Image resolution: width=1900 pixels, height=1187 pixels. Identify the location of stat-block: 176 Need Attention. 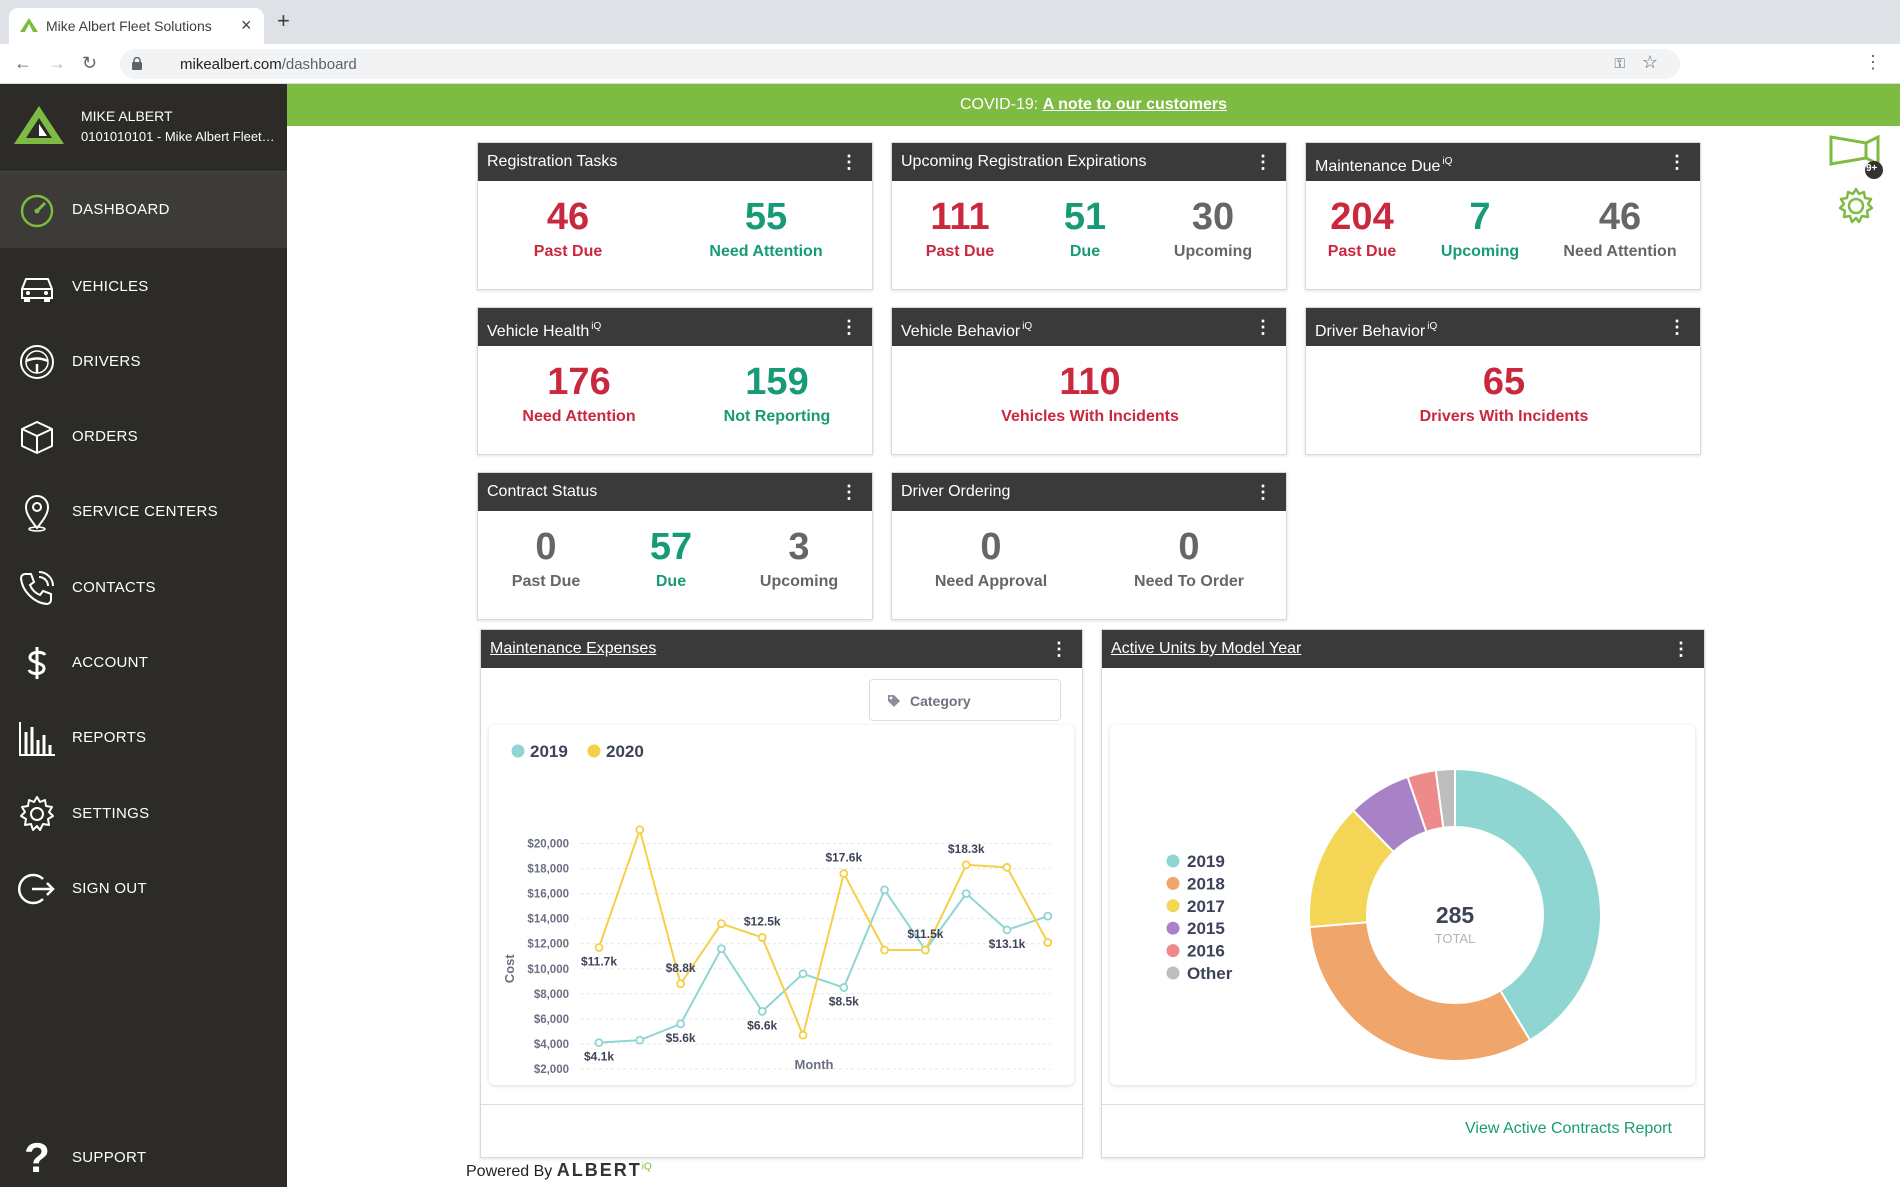
(579, 393).